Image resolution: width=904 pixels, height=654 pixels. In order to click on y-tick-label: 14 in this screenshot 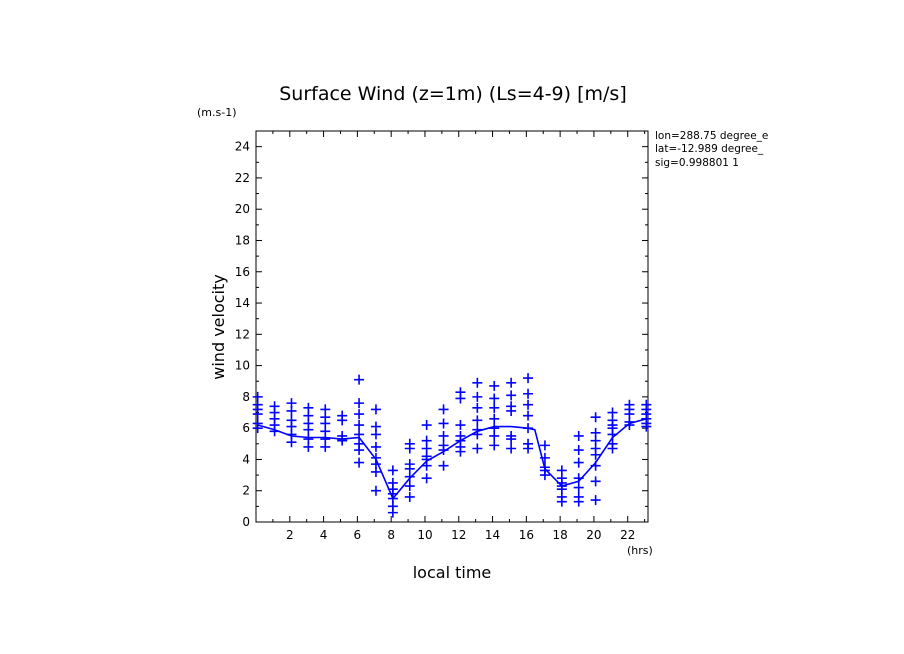, I will do `click(242, 303)`.